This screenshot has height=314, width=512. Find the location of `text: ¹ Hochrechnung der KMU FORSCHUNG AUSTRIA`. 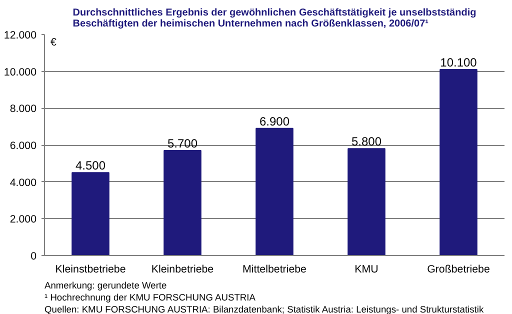

text: ¹ Hochrechnung der KMU FORSCHUNG AUSTRIA is located at coordinates (150, 297).